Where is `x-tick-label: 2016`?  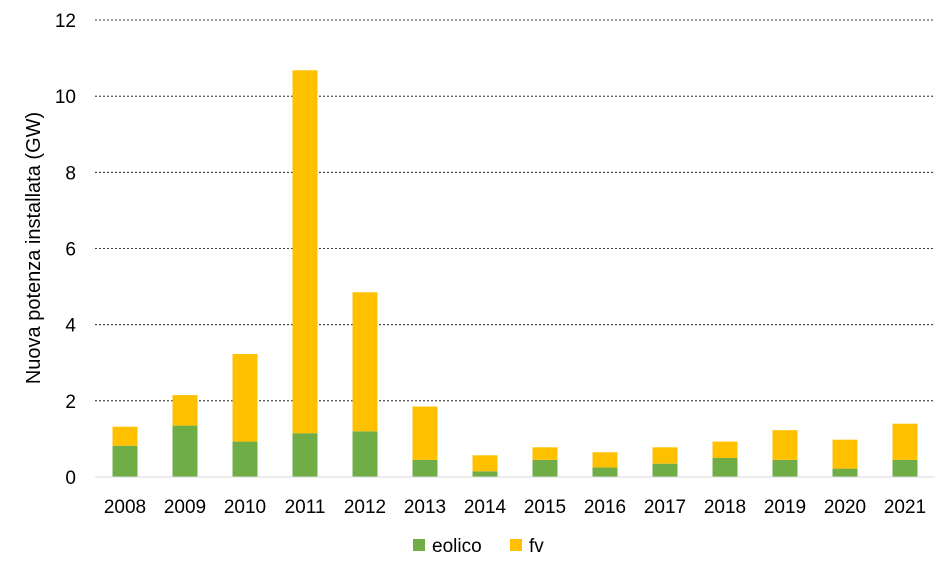
x-tick-label: 2016 is located at coordinates (605, 507).